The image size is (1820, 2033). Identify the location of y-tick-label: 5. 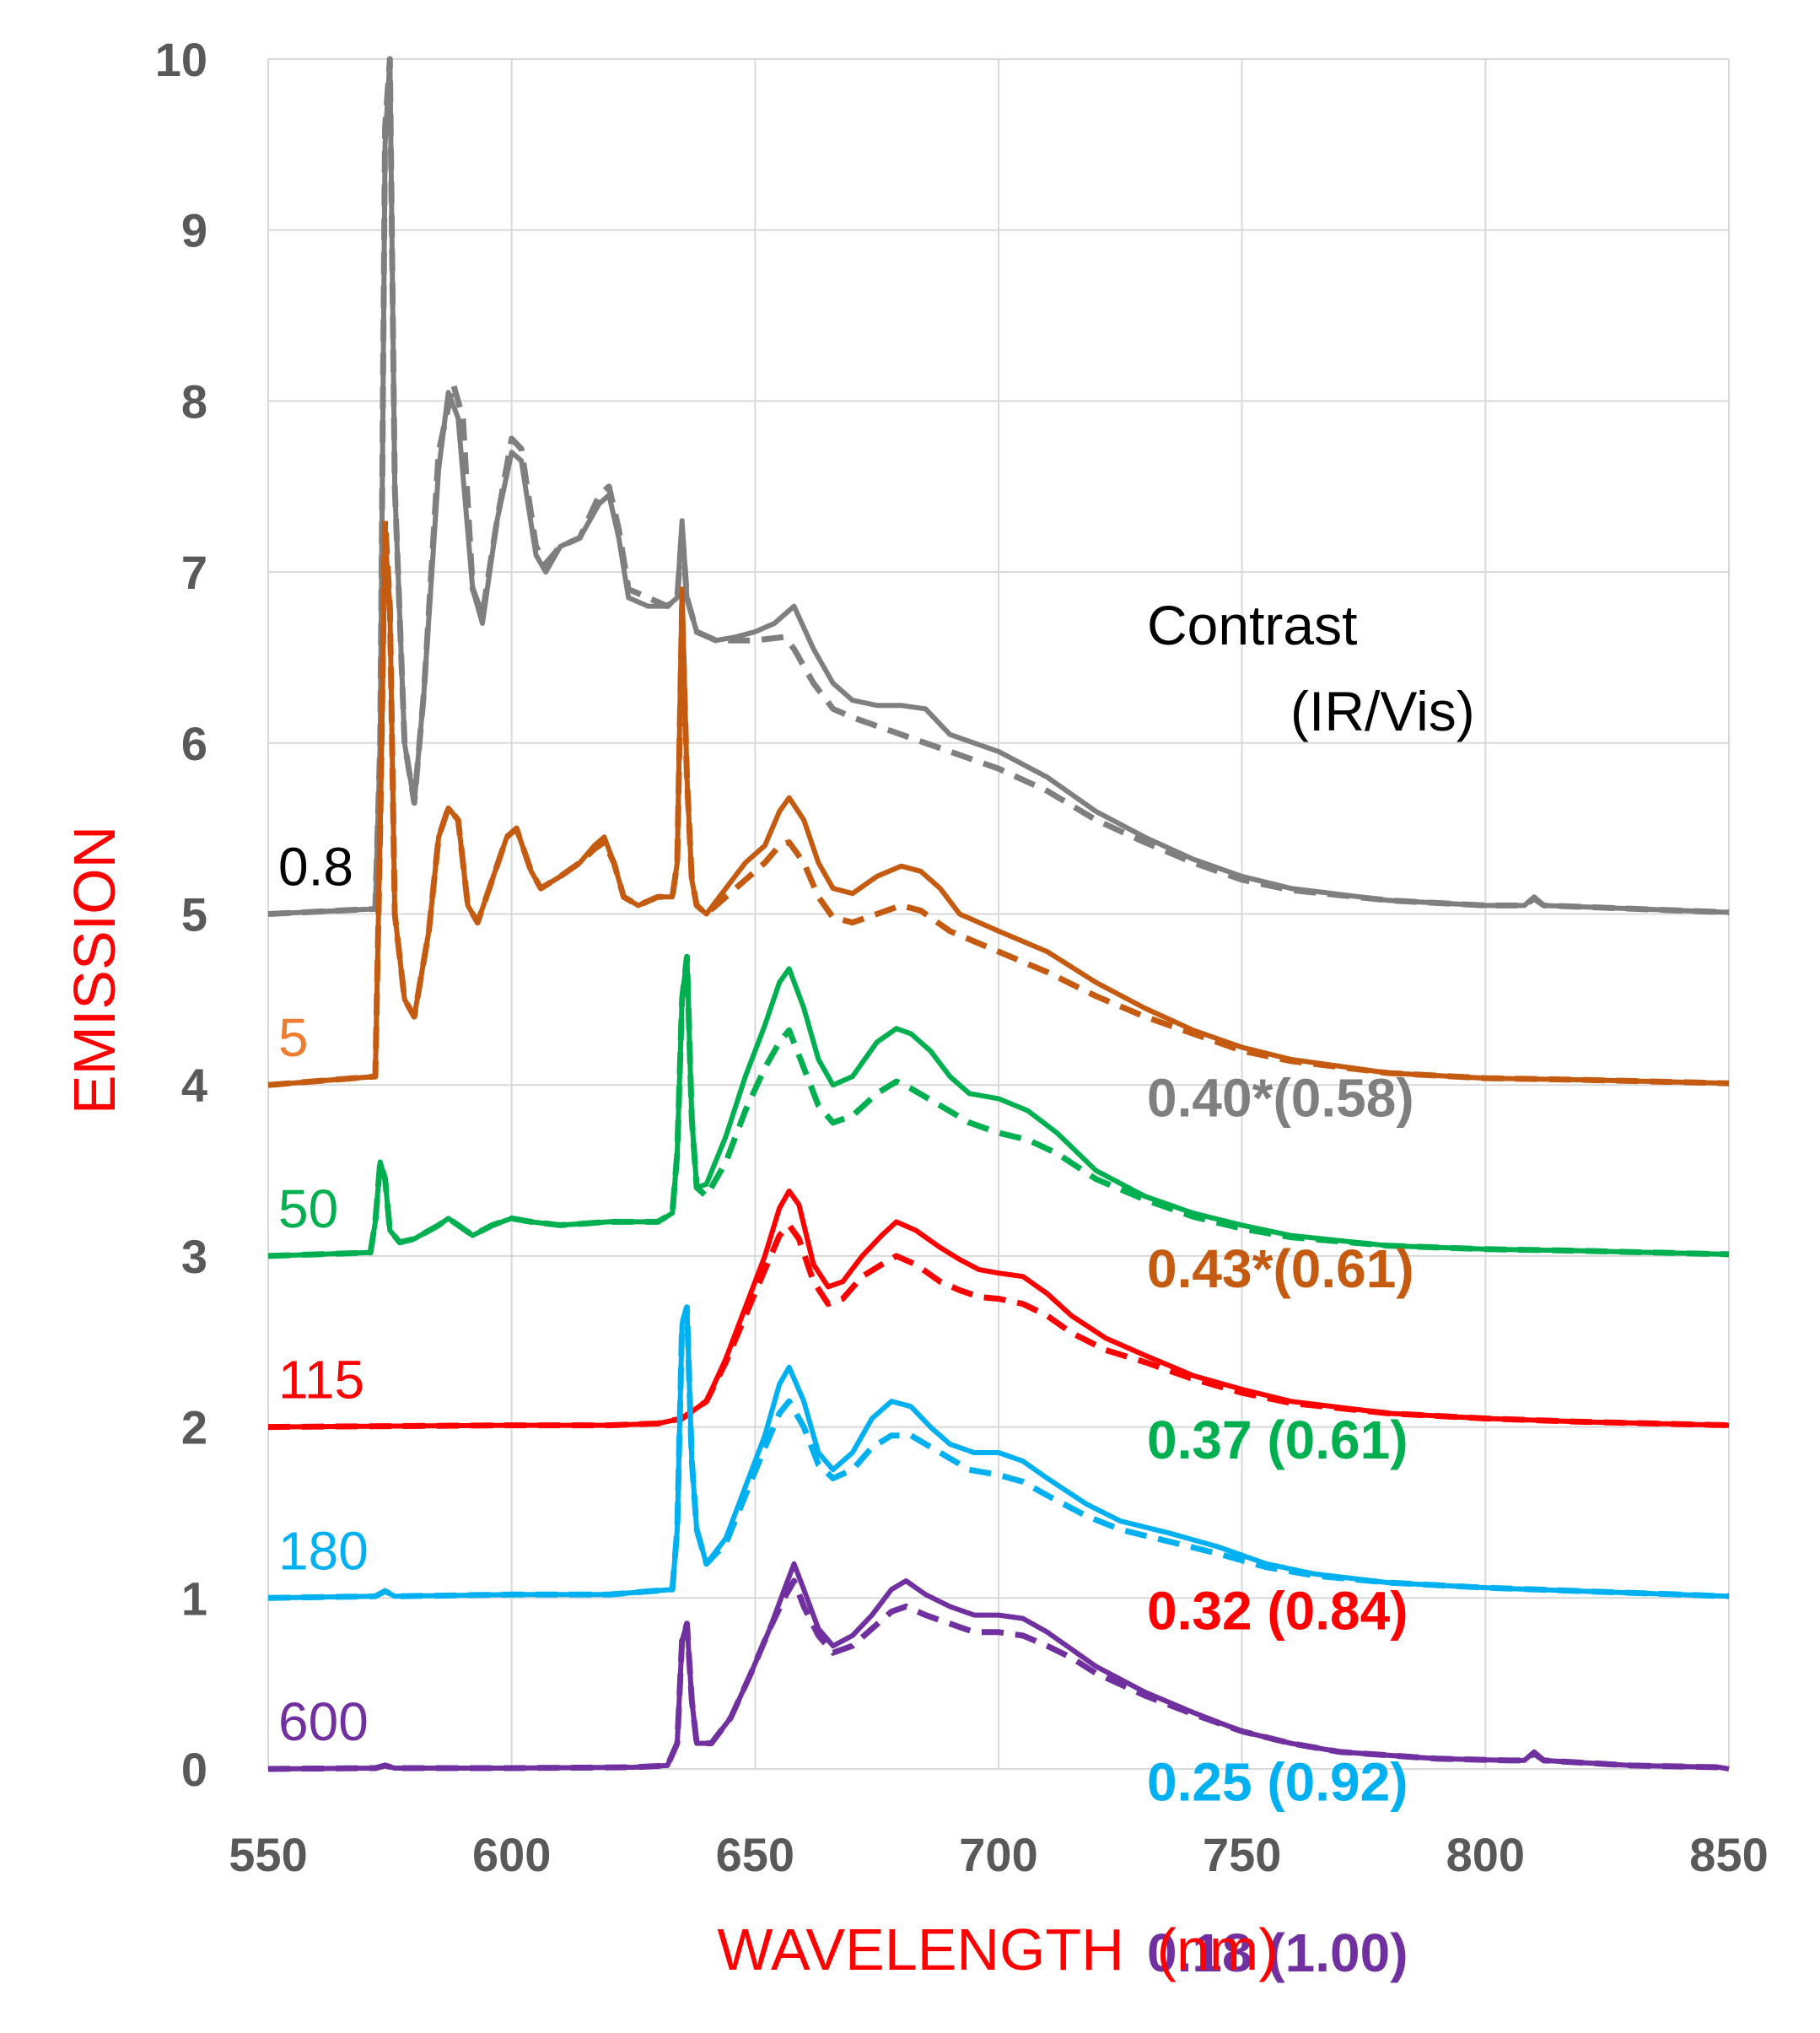
(194, 914).